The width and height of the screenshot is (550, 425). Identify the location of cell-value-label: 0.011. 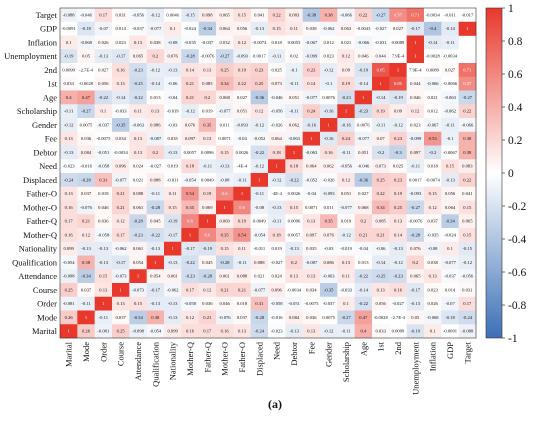
(225, 124).